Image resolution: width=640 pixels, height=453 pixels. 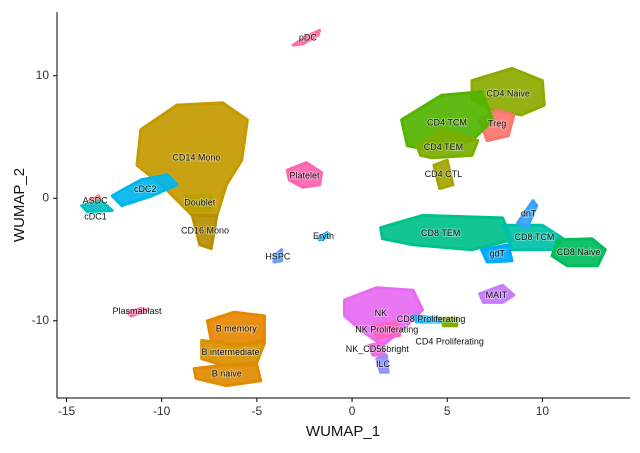 What do you see at coordinates (378, 349) in the screenshot?
I see `cluster-label: NK_CD56bright` at bounding box center [378, 349].